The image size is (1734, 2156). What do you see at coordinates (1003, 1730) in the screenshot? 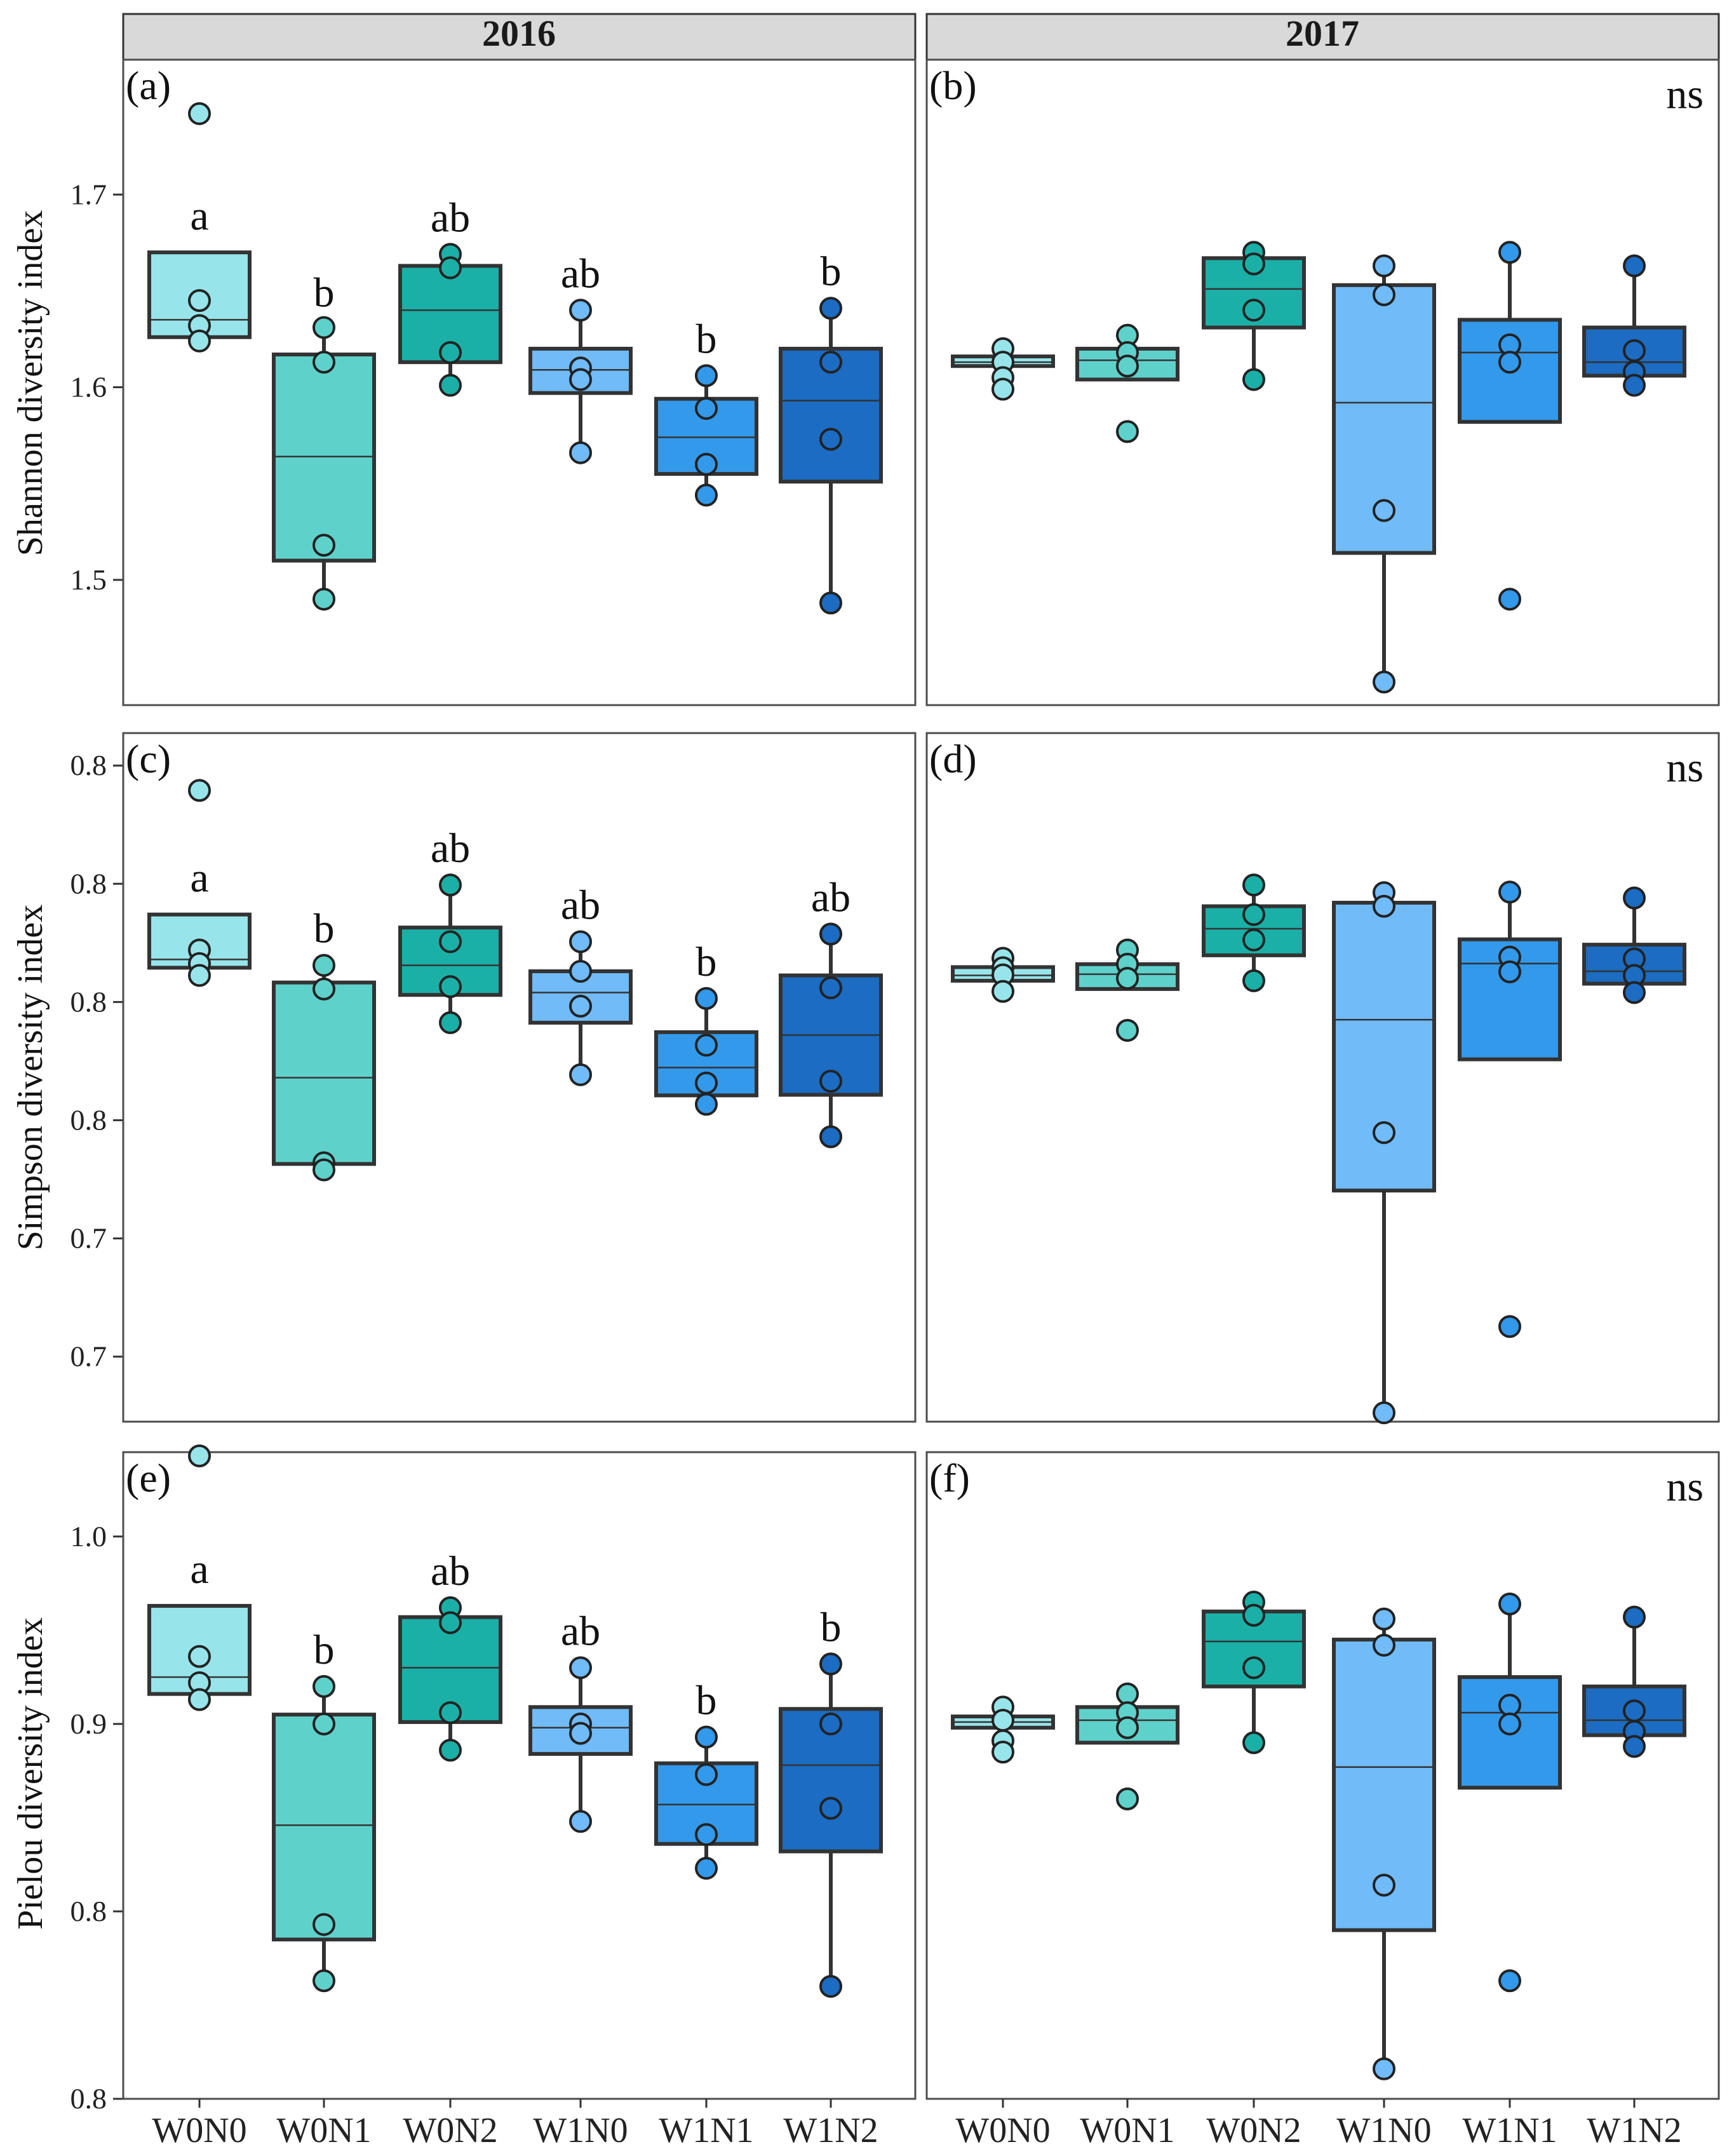
I see `group-w0n0` at bounding box center [1003, 1730].